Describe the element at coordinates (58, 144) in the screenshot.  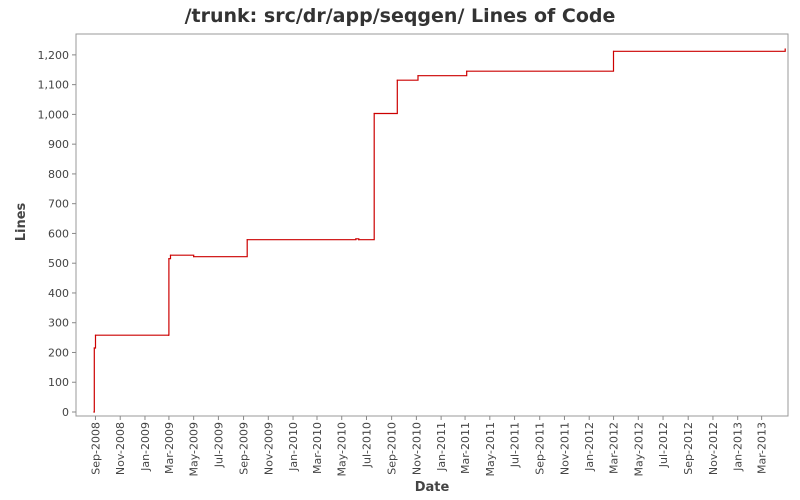
I see `y-tick-label: 900` at that location.